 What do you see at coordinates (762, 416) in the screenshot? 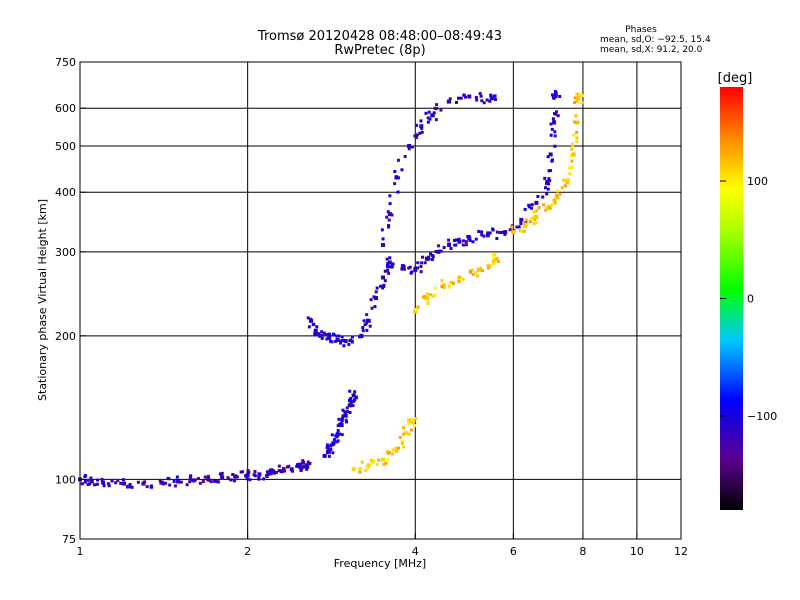
I see `colorbar-tick-label: −100` at bounding box center [762, 416].